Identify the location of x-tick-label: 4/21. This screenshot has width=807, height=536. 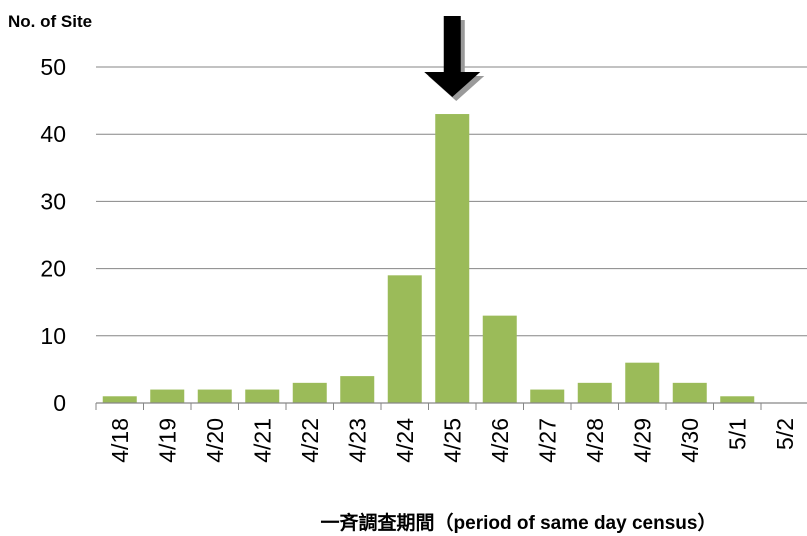
(262, 440).